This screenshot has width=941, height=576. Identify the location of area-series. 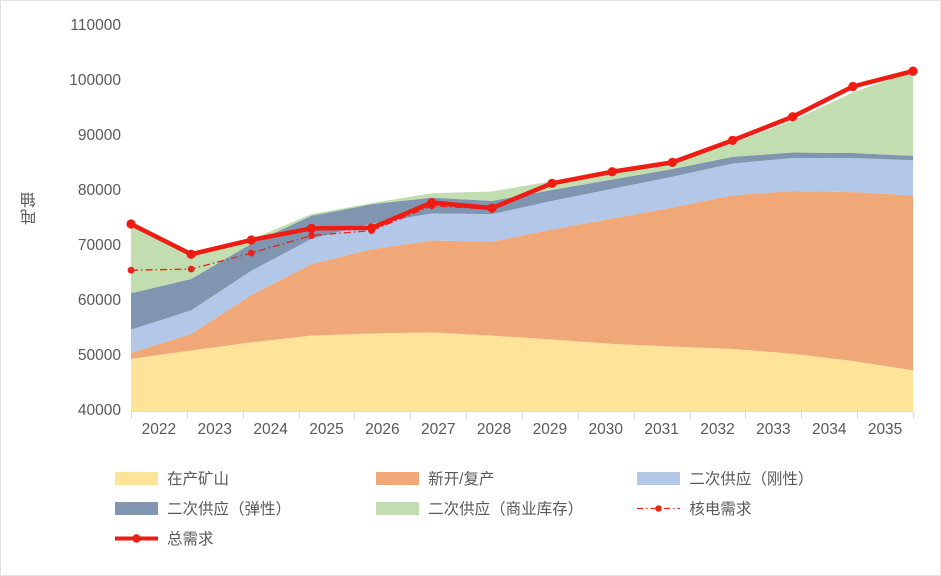
(522, 371).